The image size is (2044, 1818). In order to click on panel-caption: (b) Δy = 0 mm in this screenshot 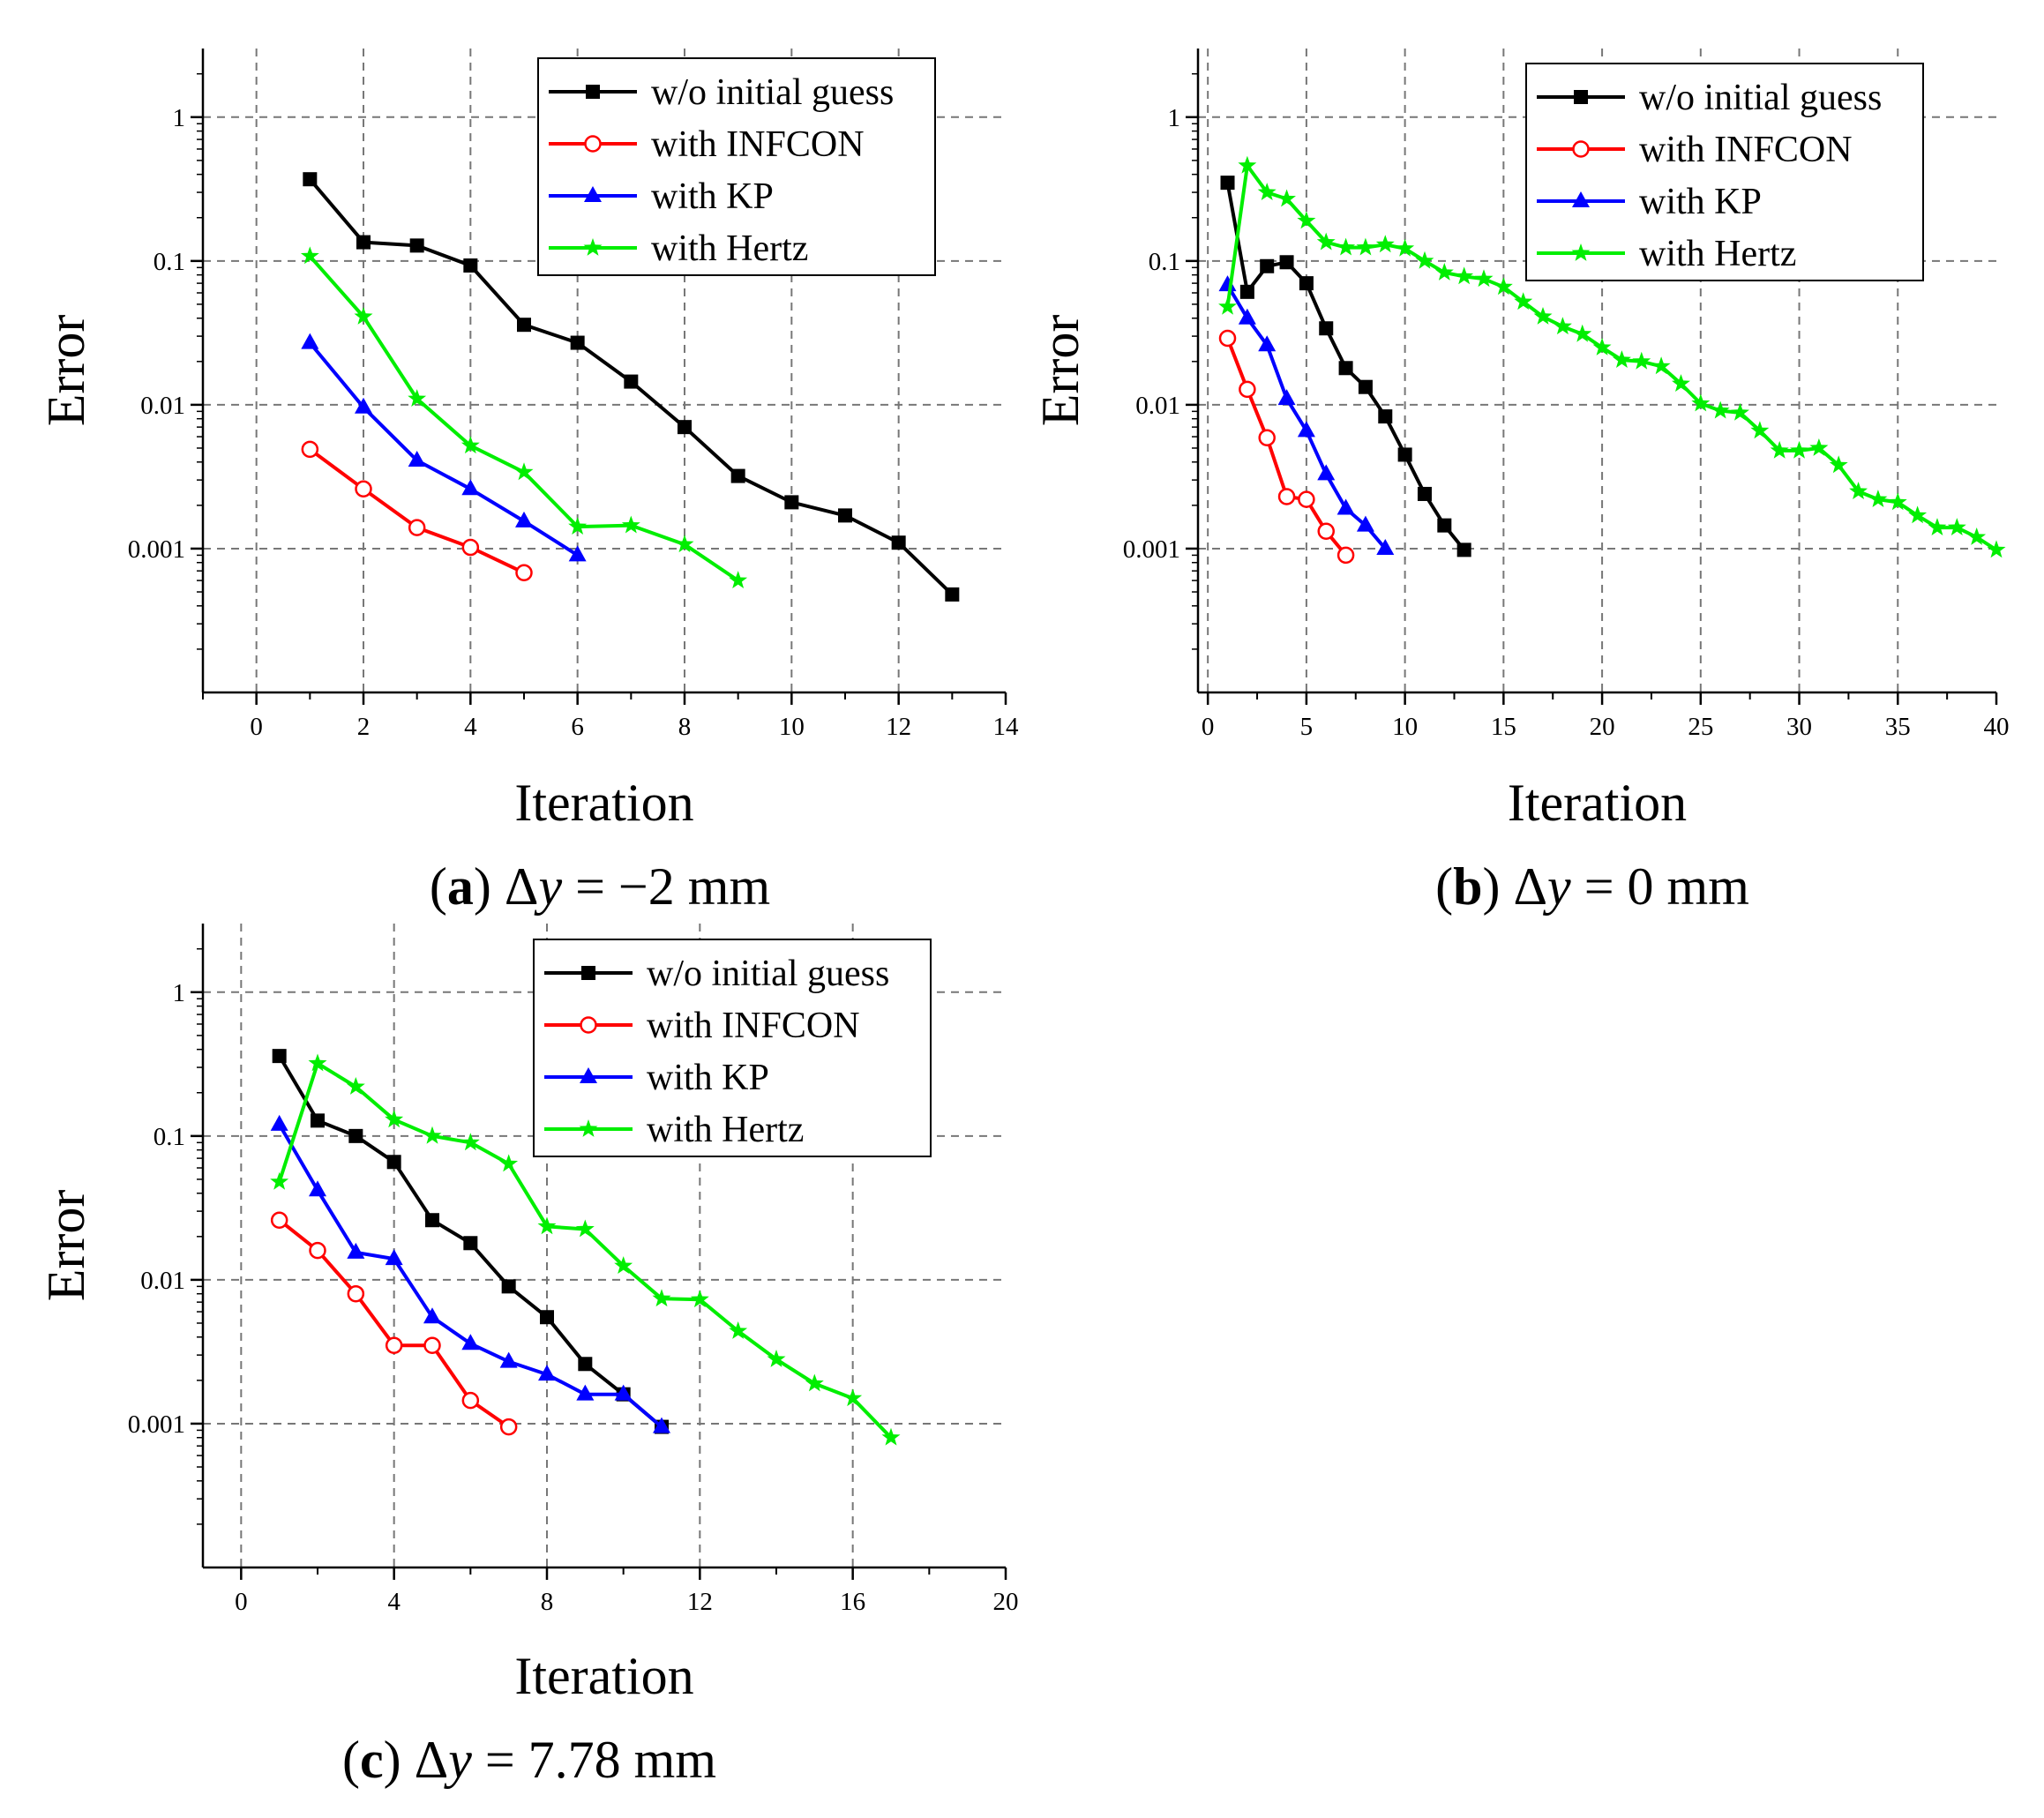, I will do `click(1592, 886)`.